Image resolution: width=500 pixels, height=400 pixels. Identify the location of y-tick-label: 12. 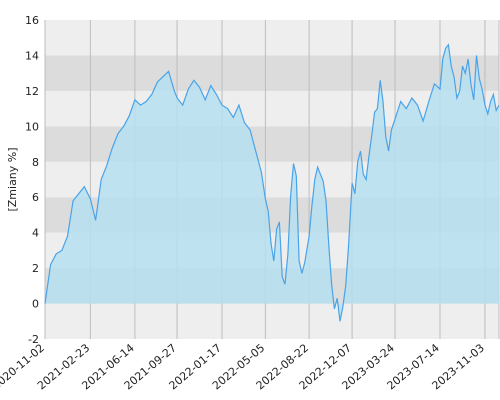
(32, 91).